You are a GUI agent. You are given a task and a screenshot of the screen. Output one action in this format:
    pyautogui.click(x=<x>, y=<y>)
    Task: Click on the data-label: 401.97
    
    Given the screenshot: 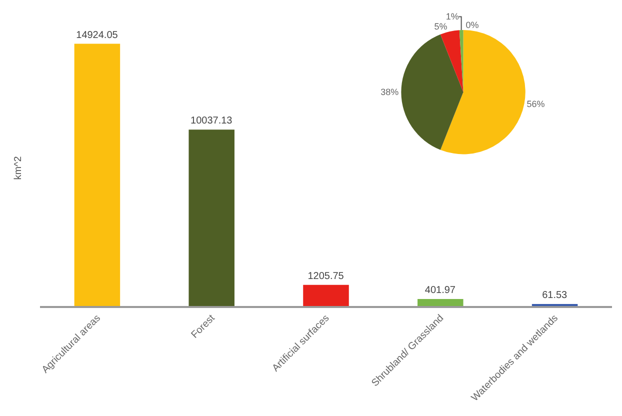 What is the action you would take?
    pyautogui.click(x=440, y=290)
    